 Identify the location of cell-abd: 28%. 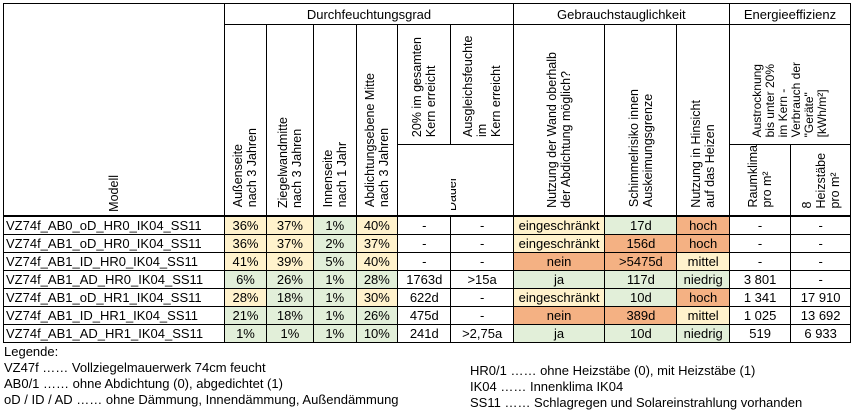
(377, 279).